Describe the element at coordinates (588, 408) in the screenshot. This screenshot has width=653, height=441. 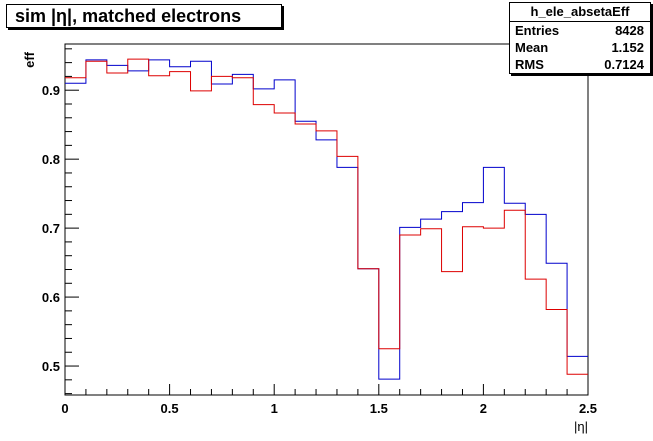
I see `x-tick-label: 2.5` at that location.